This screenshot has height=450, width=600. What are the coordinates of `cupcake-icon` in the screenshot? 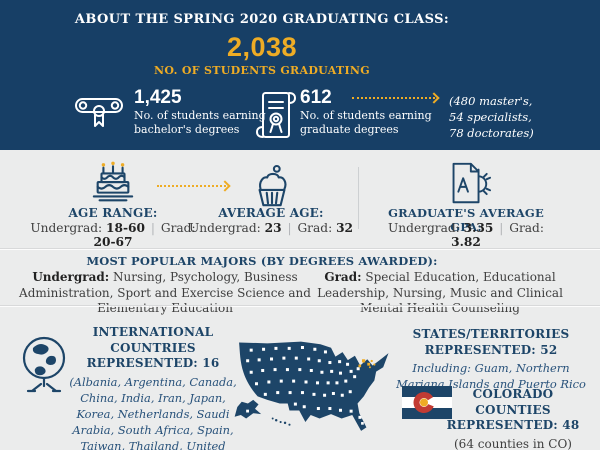 It's located at (272, 188).